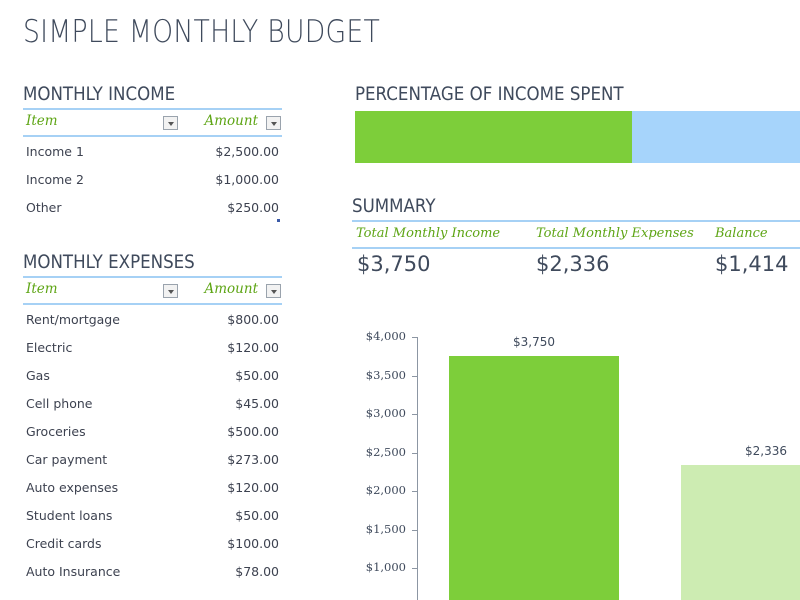  I want to click on item-cell: Gas, so click(38, 375).